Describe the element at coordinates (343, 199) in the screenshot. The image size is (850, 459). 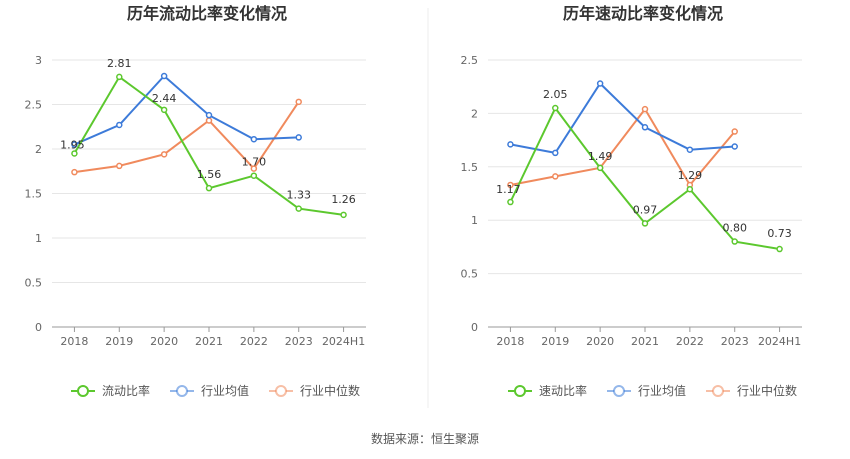
I see `current-data-label: 1.26` at that location.